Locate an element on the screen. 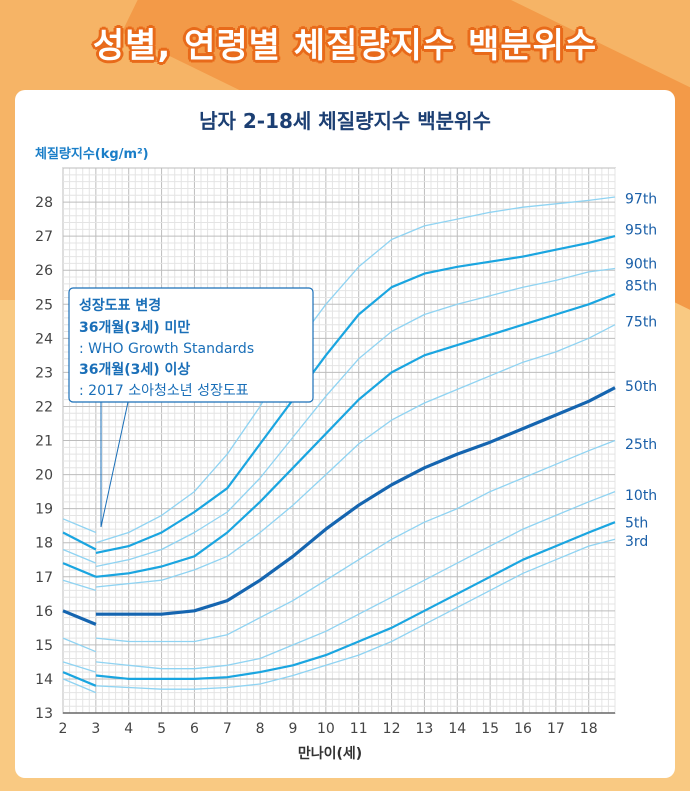 The height and width of the screenshot is (791, 690). page-title: 성별, 연령별 체질량지수 백분위수 is located at coordinates (345, 46).